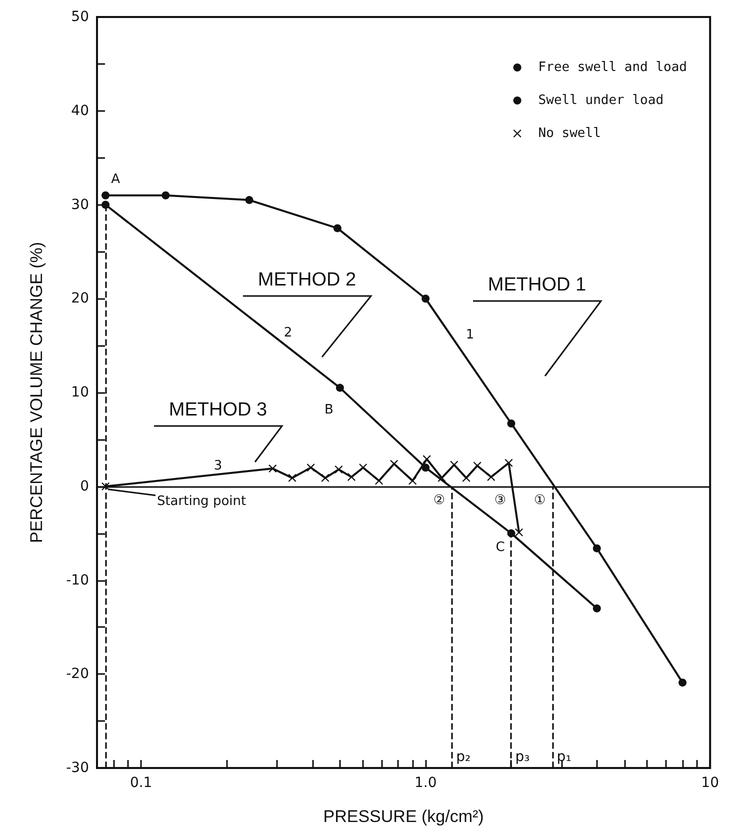  I want to click on annotation: B, so click(329, 410).